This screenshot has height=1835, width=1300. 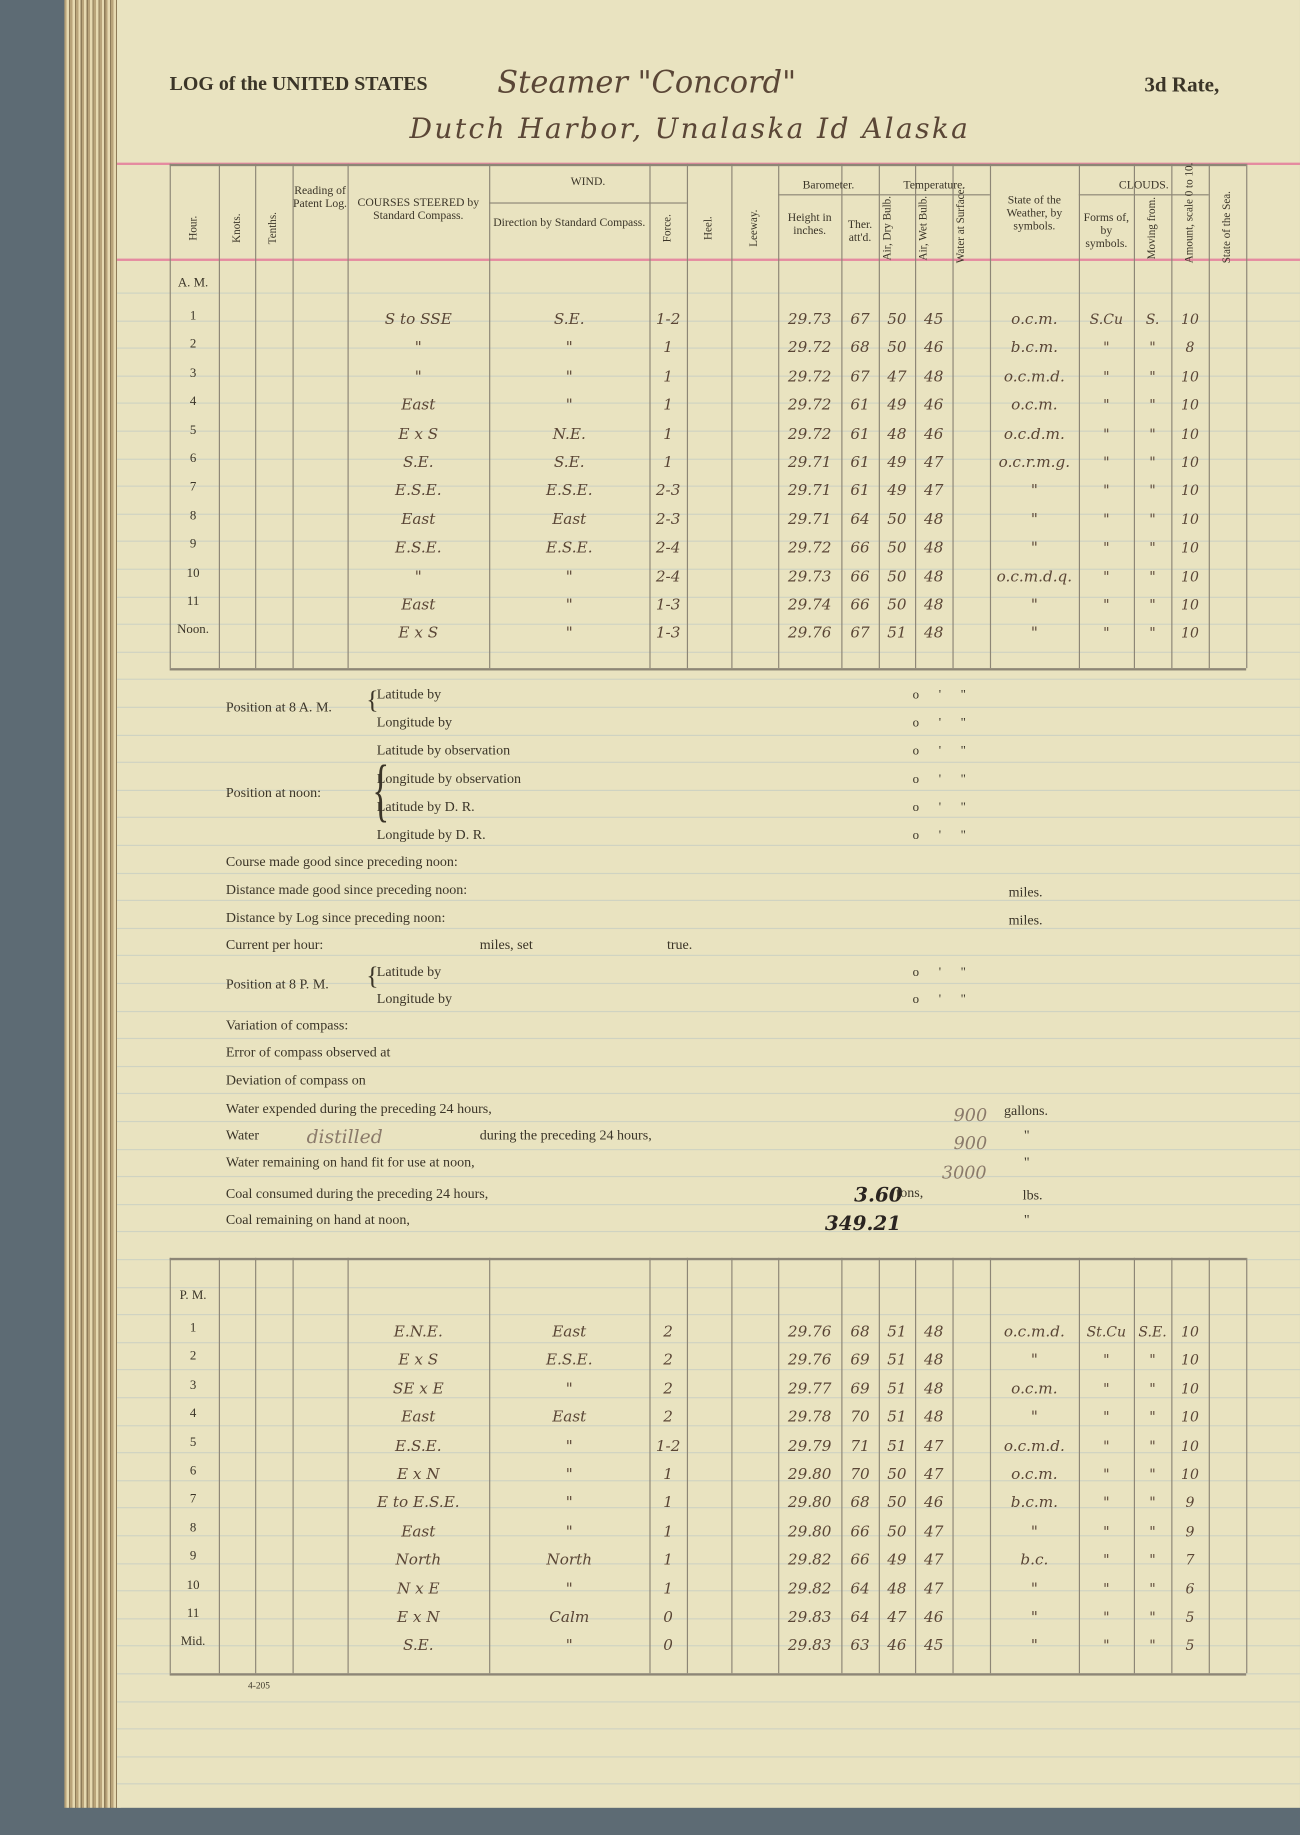 I want to click on current-per-hour: Current per hour:, so click(x=274, y=944).